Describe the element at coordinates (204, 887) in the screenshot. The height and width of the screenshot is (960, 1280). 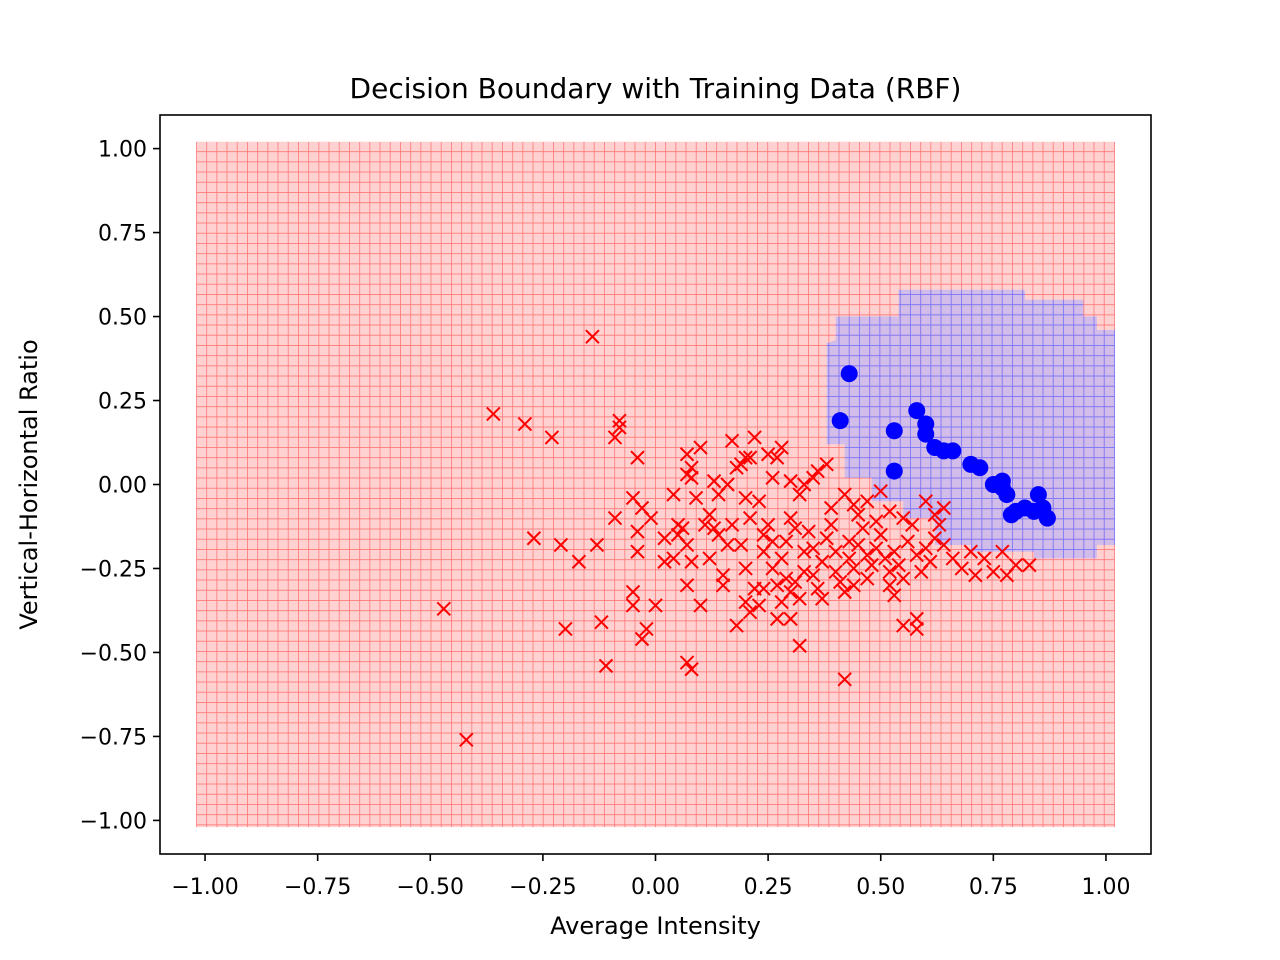
I see `x-tick-label: −1.00` at that location.